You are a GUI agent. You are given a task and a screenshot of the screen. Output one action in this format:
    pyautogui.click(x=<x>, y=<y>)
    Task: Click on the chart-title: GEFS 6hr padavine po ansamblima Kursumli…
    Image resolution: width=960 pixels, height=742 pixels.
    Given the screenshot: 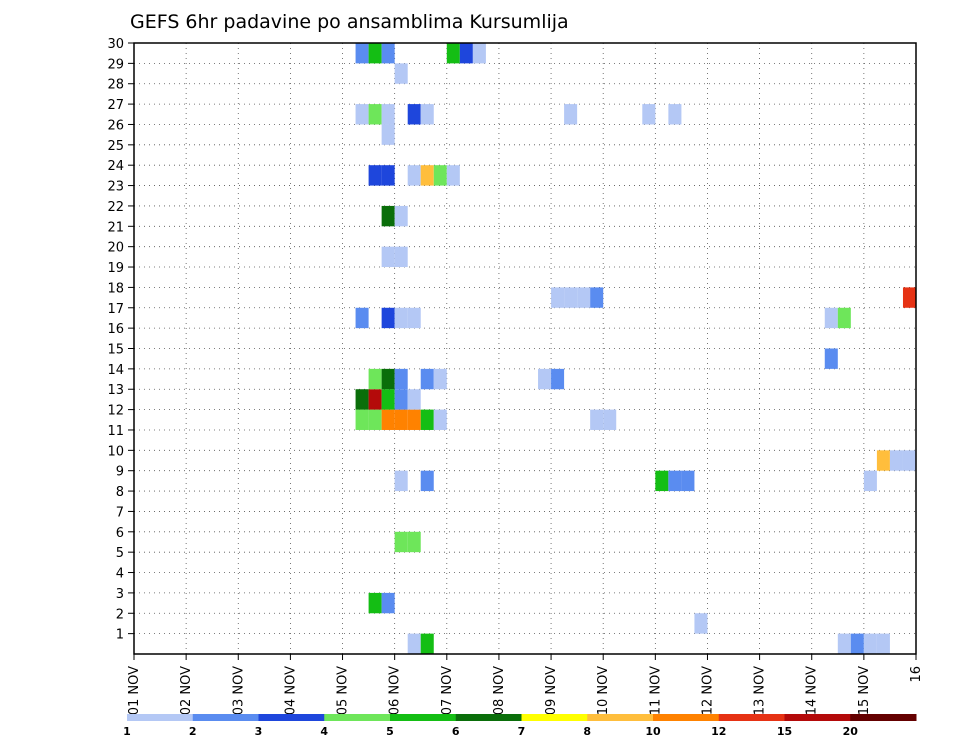 What is the action you would take?
    pyautogui.click(x=349, y=22)
    